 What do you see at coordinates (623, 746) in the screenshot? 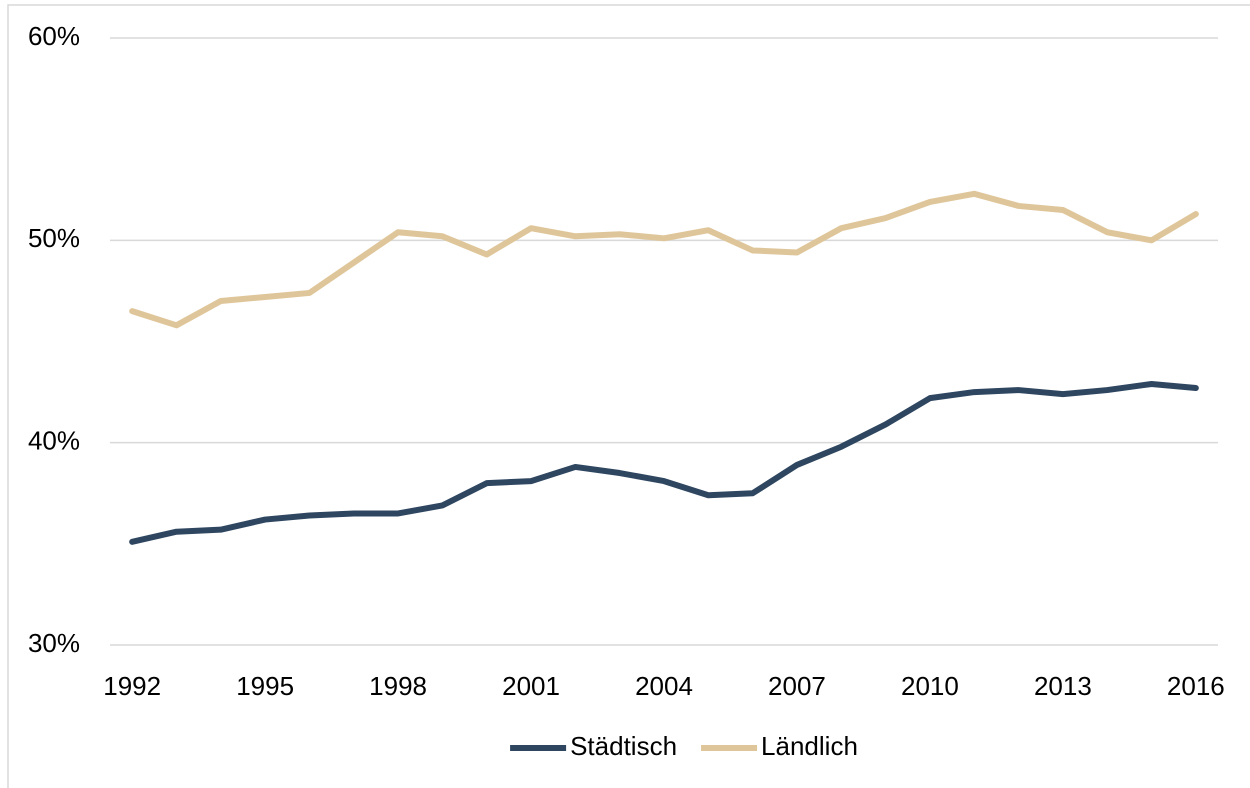
I see `legend-label: Städtisch` at bounding box center [623, 746].